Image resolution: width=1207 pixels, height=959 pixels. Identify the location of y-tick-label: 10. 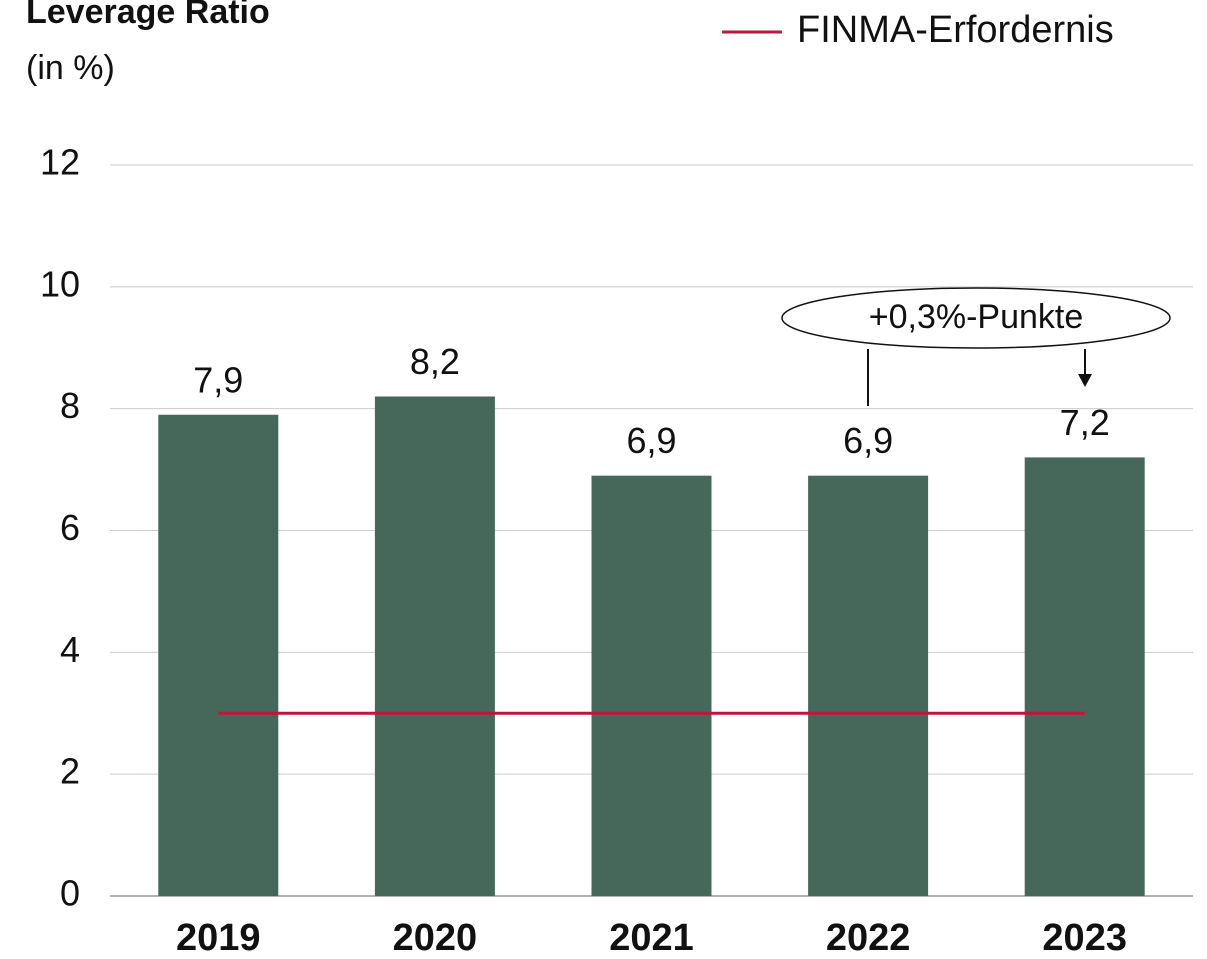
(60, 283).